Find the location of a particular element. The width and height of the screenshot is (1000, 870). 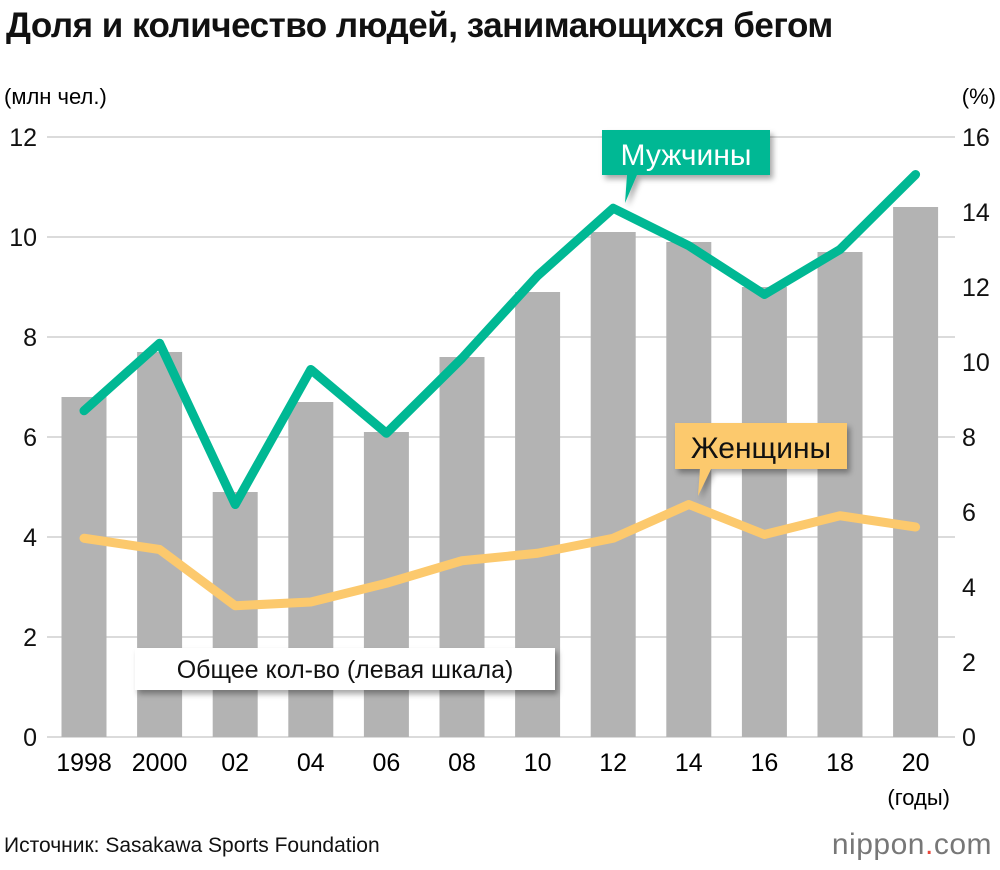

right-tick-label: 6 is located at coordinates (969, 513).